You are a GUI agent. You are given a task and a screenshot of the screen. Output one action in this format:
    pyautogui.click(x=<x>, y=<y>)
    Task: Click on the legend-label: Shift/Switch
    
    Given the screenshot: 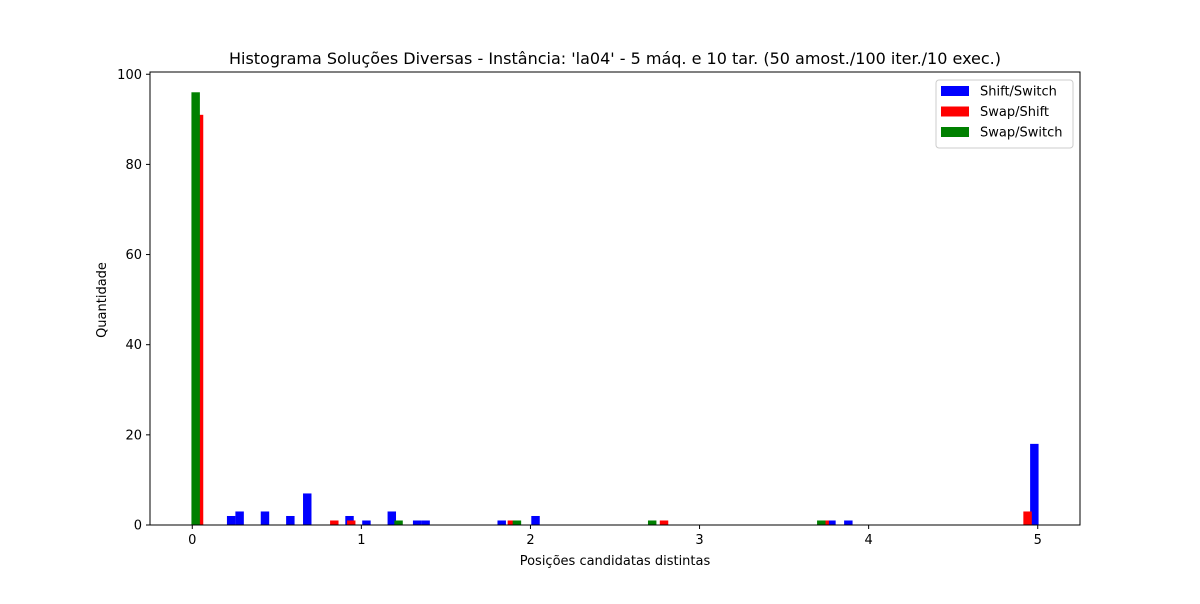 What is the action you would take?
    pyautogui.click(x=1018, y=92)
    